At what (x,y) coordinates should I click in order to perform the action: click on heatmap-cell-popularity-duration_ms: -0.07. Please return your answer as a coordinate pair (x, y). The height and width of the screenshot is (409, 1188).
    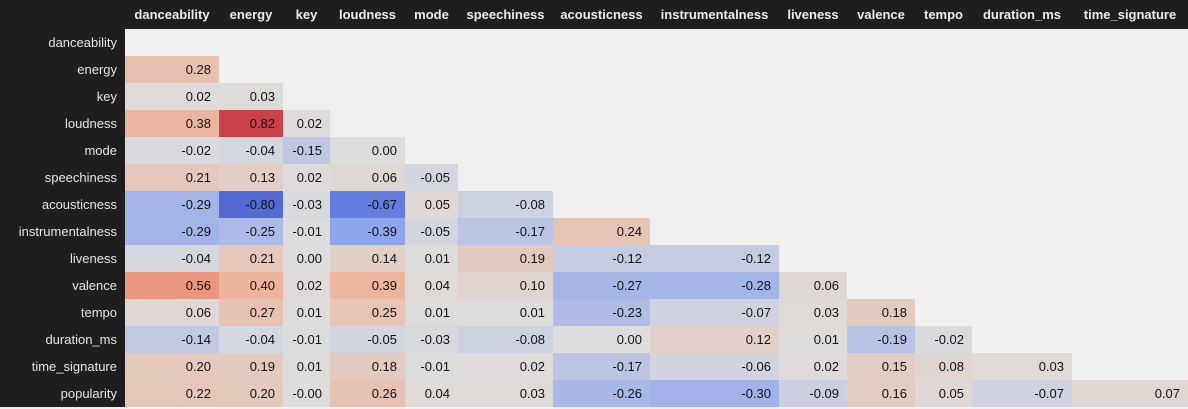
    Looking at the image, I should click on (1022, 393).